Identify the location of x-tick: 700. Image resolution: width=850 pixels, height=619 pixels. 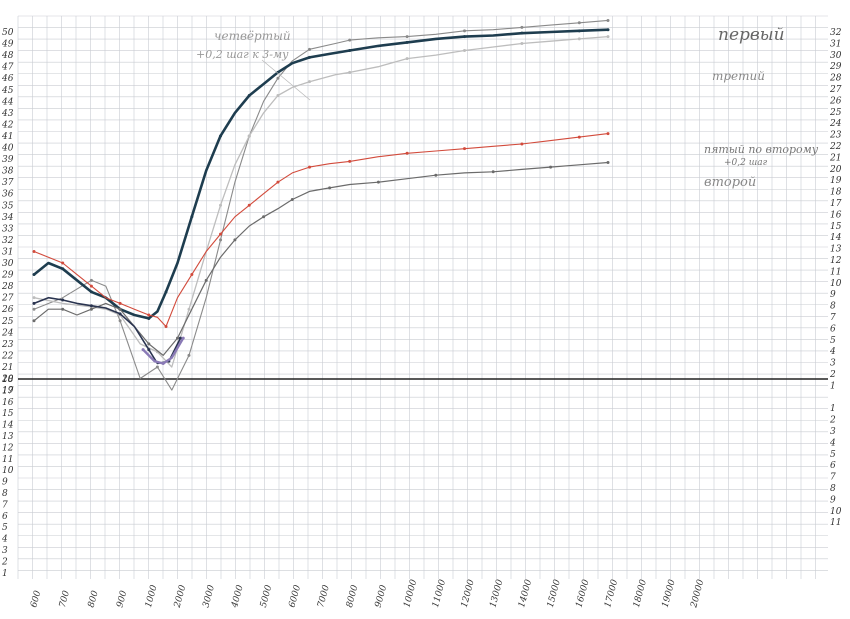
(65, 598).